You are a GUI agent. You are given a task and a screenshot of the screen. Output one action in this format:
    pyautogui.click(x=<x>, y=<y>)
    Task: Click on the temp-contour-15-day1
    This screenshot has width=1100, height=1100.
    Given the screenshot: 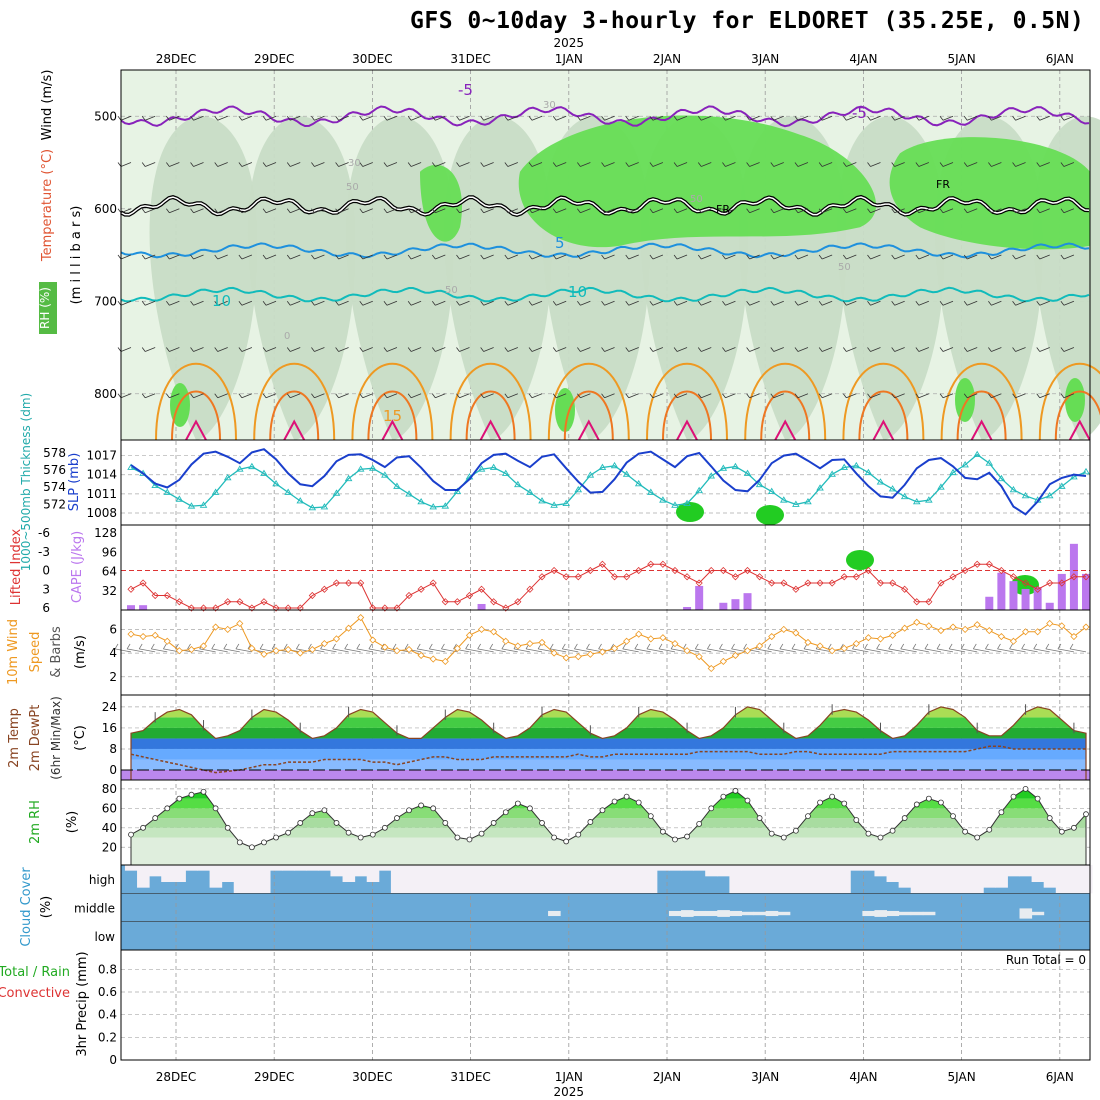 What is the action you would take?
    pyautogui.click(x=294, y=401)
    